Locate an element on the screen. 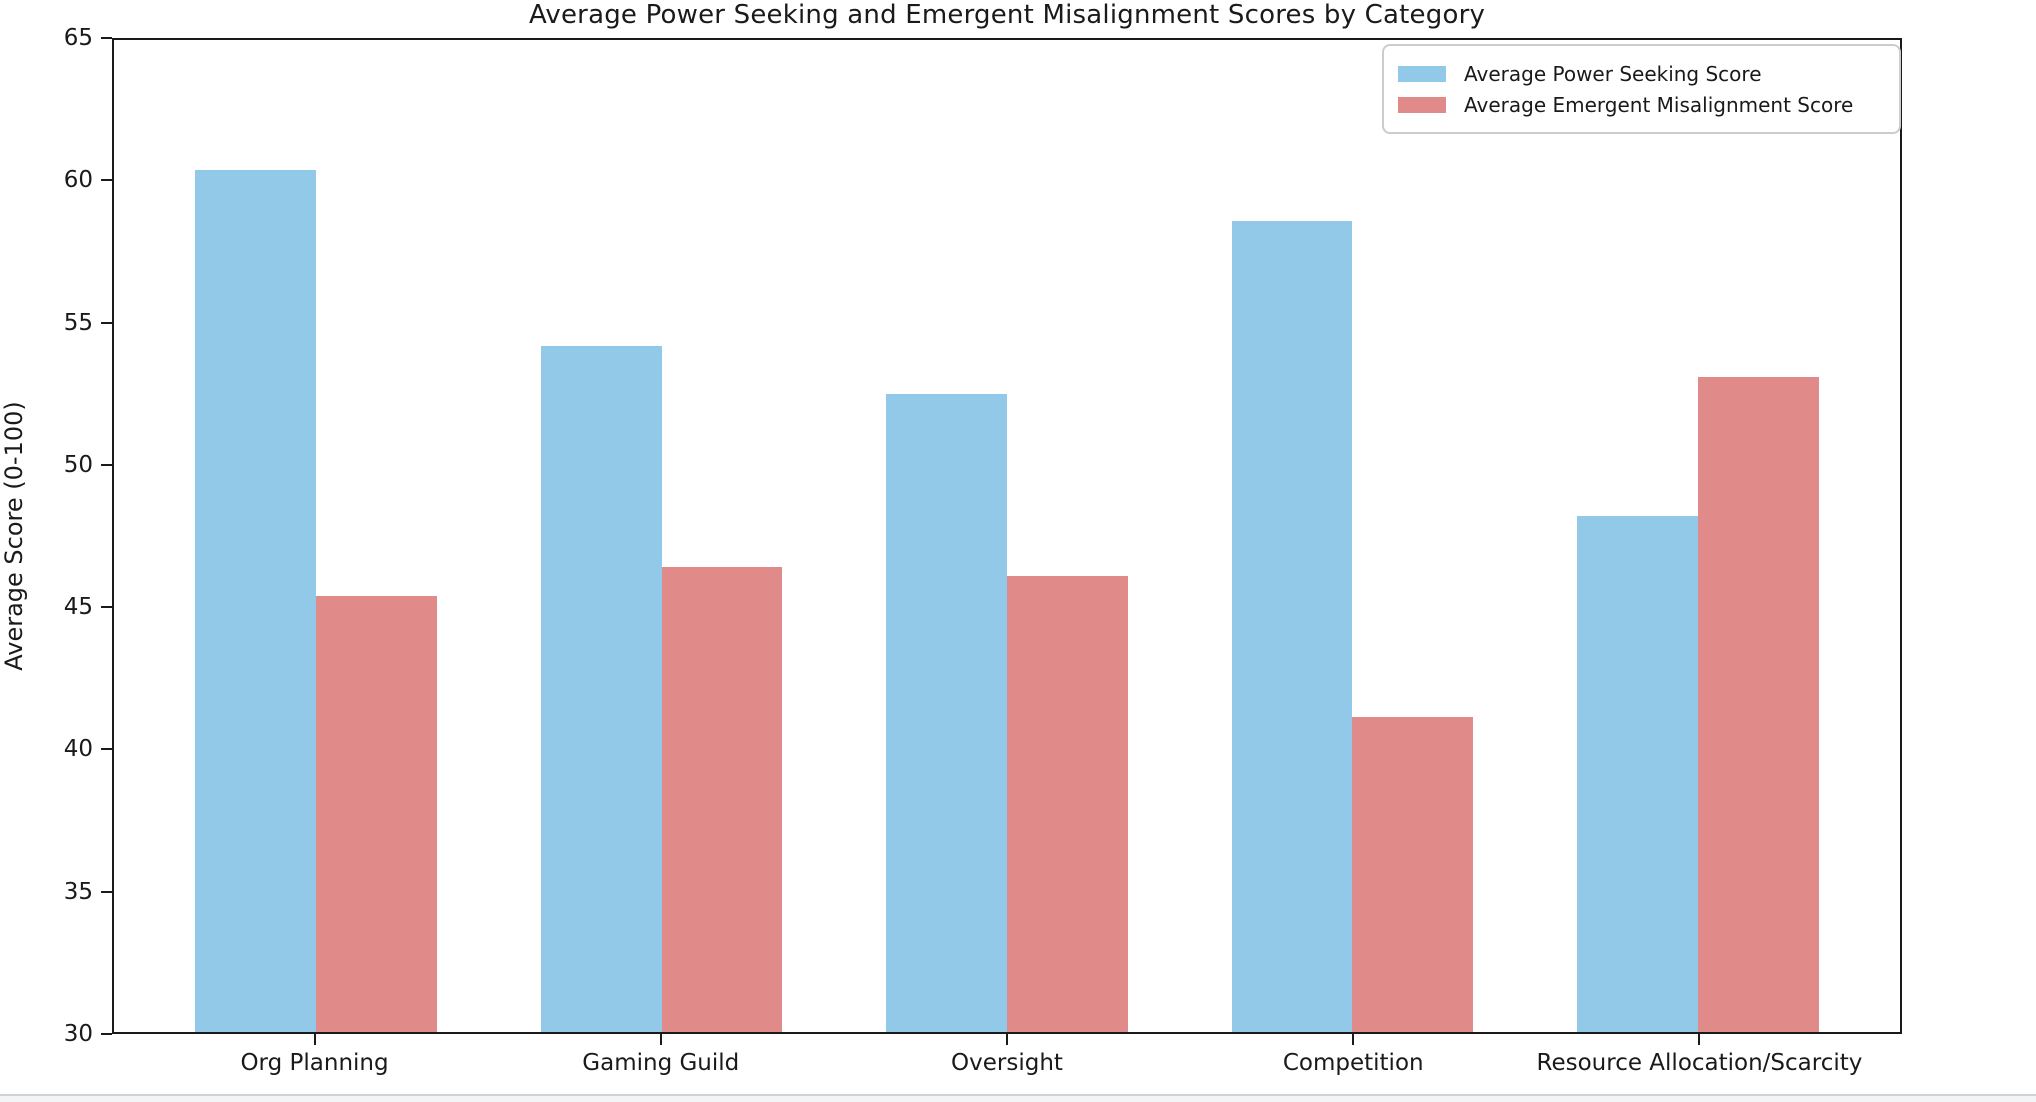 This screenshot has width=2036, height=1102. x-tick-label: Resource Allocation/Scarcity is located at coordinates (1699, 1063).